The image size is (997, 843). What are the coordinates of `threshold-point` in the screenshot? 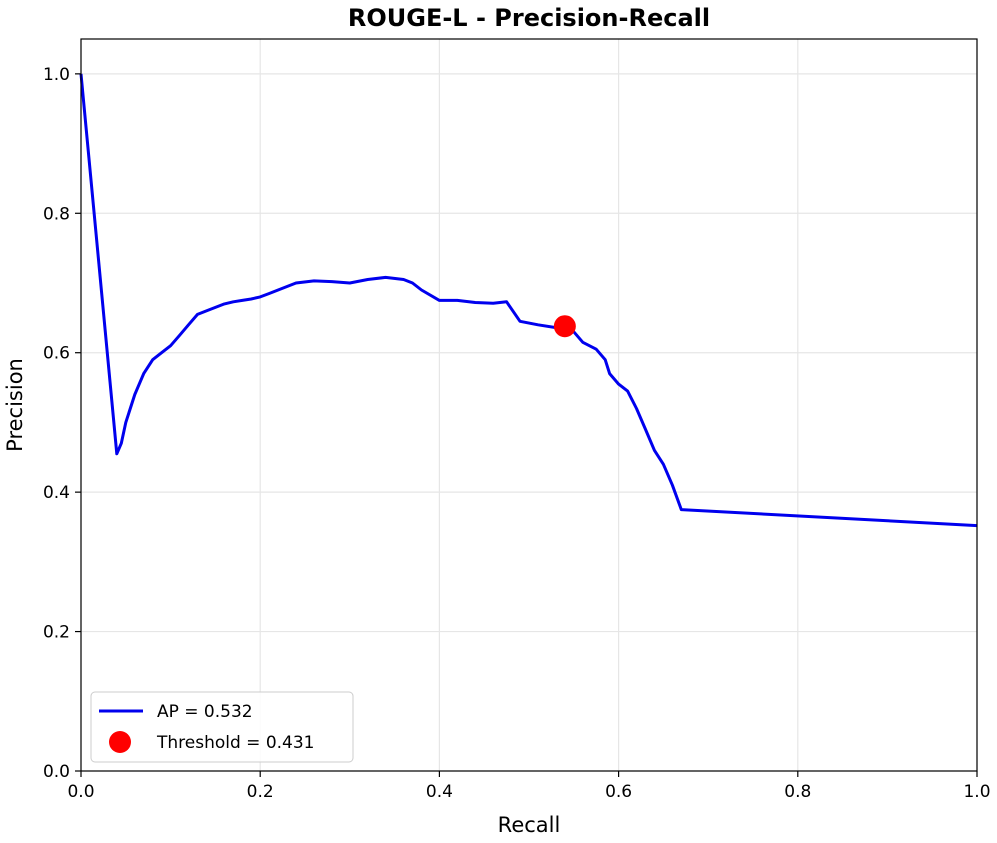 It's located at (564, 326).